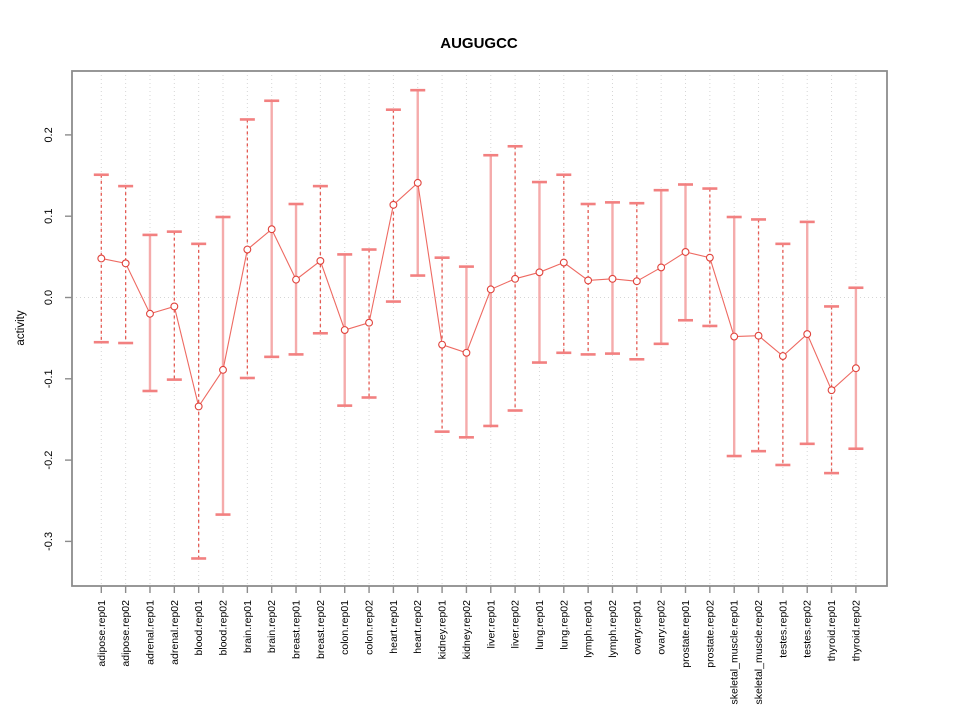 This screenshot has width=960, height=720. Describe the element at coordinates (783, 629) in the screenshot. I see `x-tick-label: testes.rep01` at that location.